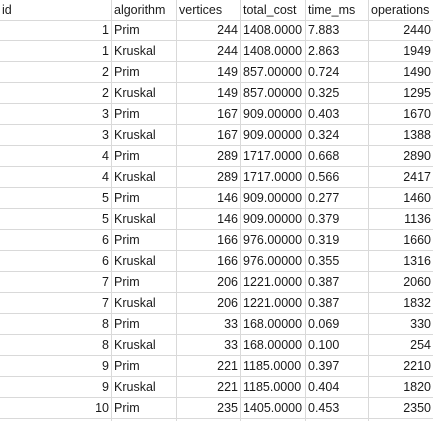 Image resolution: width=433 pixels, height=421 pixels. Describe the element at coordinates (401, 72) in the screenshot. I see `cell-operations: 1490` at that location.